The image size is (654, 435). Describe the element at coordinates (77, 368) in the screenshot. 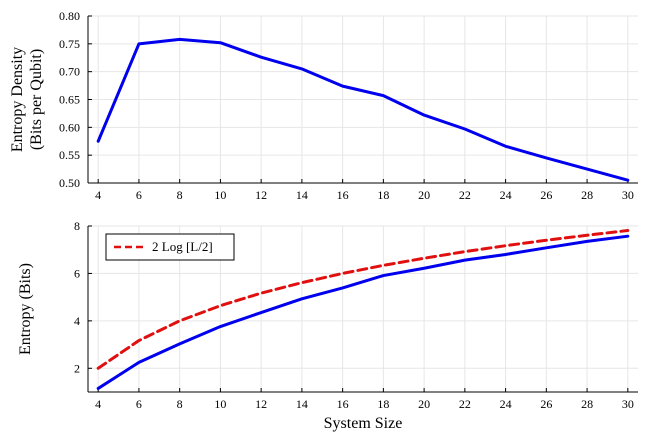

I see `y-tick-label: 2` at that location.